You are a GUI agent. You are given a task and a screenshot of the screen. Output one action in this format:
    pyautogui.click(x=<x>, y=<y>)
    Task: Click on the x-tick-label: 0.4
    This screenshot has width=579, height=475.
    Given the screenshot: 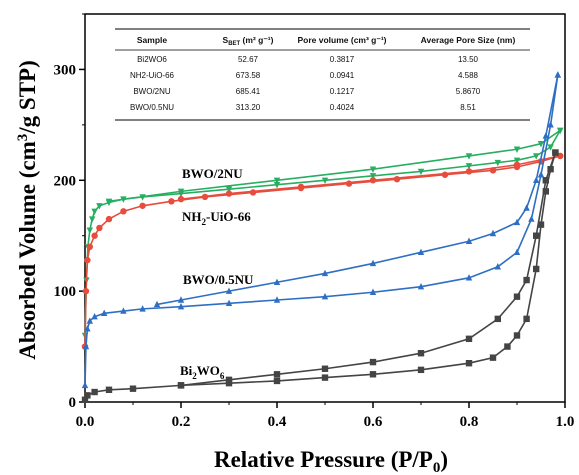 What is the action you would take?
    pyautogui.click(x=277, y=422)
    